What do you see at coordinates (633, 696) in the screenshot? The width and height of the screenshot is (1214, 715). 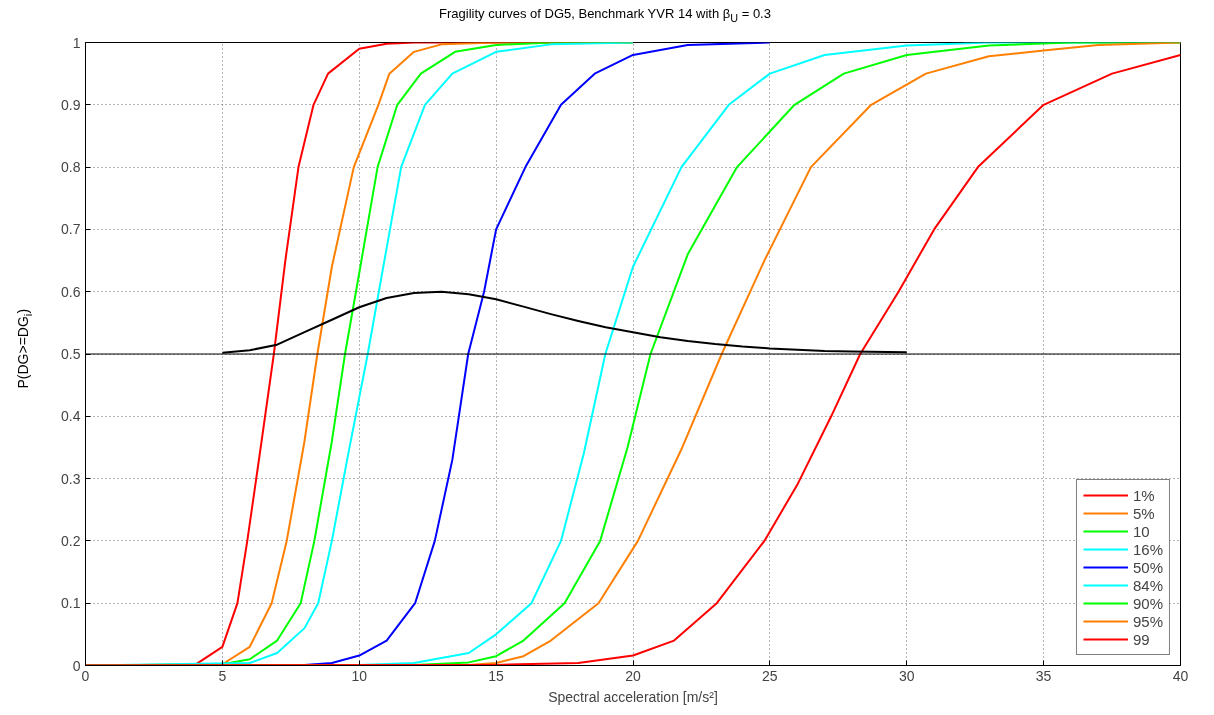 I see `x-axis-title: Spectral acceleration [m/s²]` at bounding box center [633, 696].